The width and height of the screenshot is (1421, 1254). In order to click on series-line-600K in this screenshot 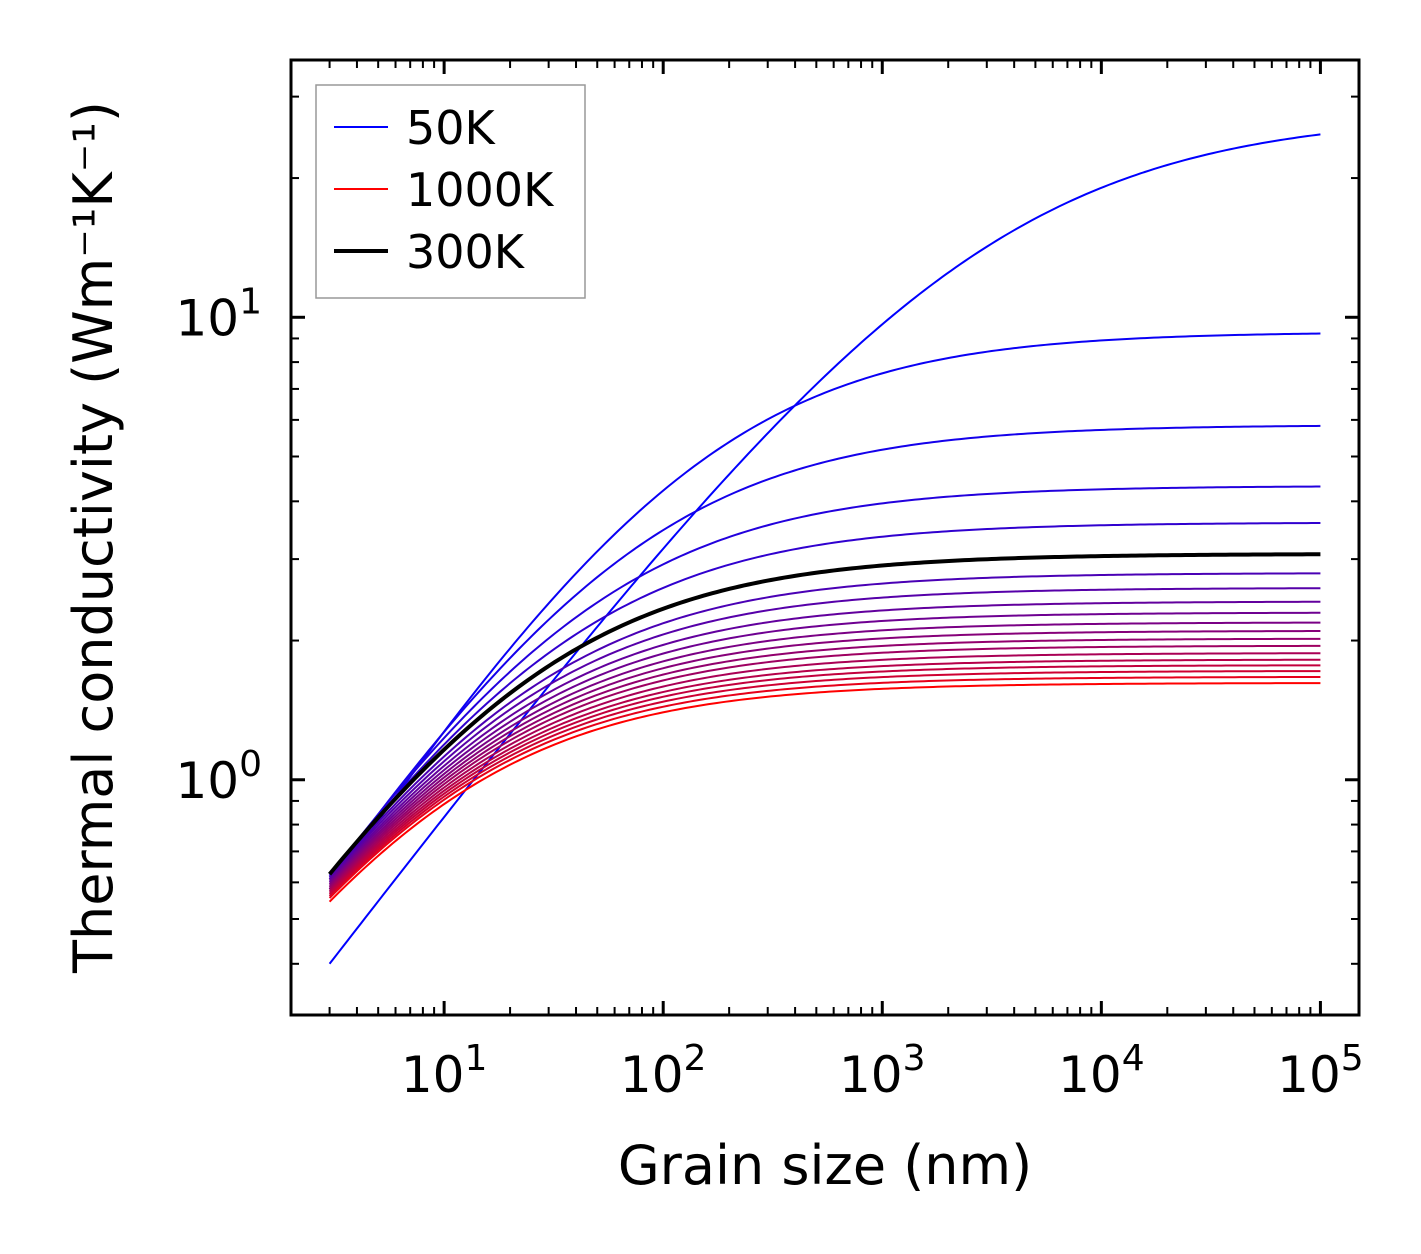, I will do `click(824, 758)`.